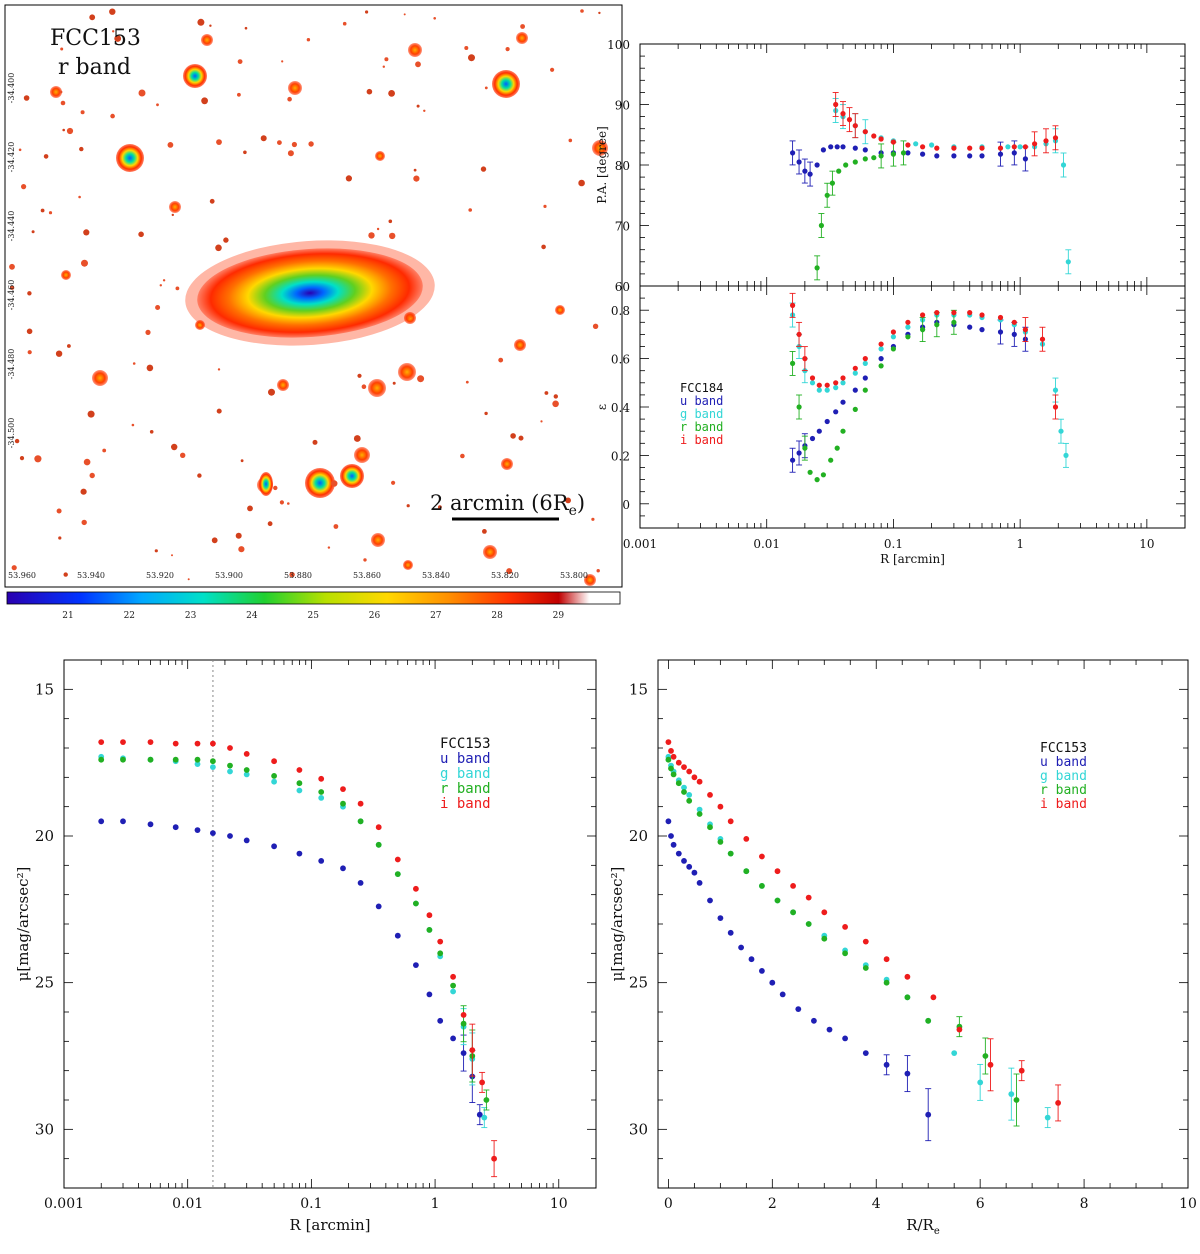 This screenshot has height=1254, width=1200. I want to click on chart1-ytick-label-2: 0.4, so click(620, 408).